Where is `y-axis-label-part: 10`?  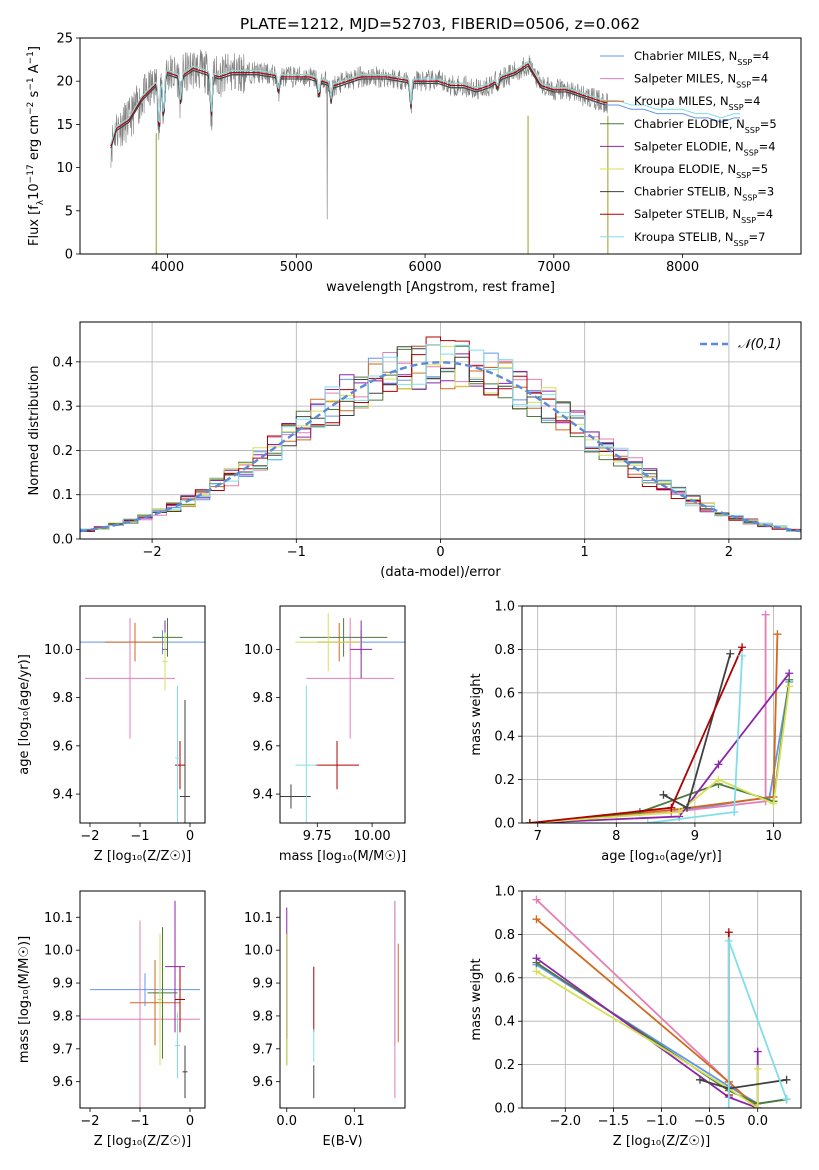
y-axis-label-part: 10 is located at coordinates (34, 191).